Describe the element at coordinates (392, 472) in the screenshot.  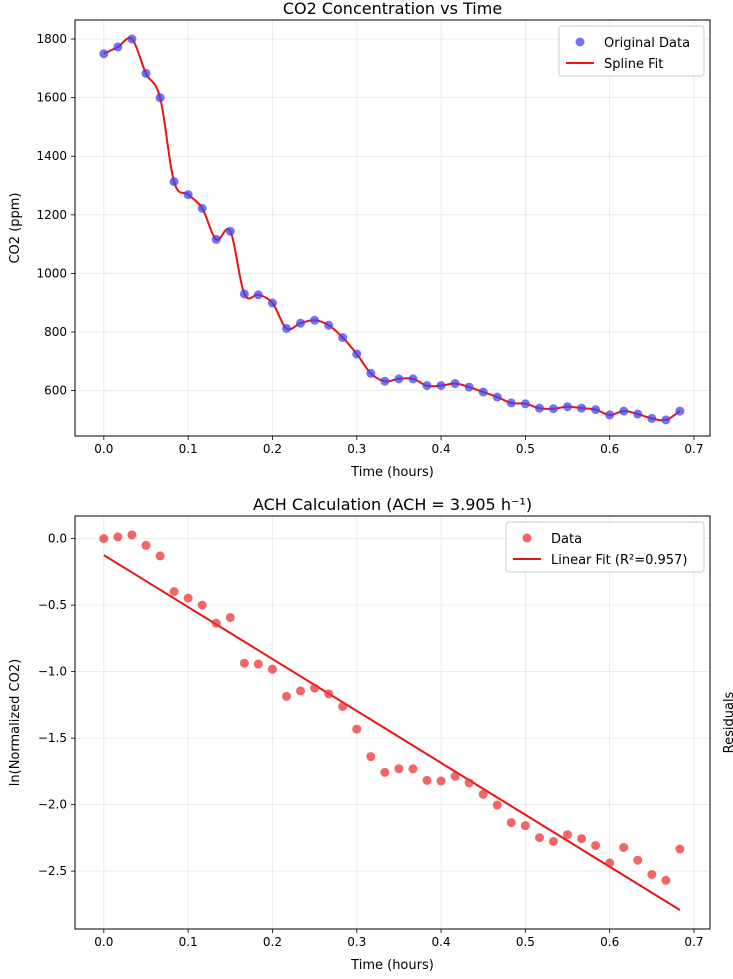
I see `co2-x-axis-label: Time (hours)` at that location.